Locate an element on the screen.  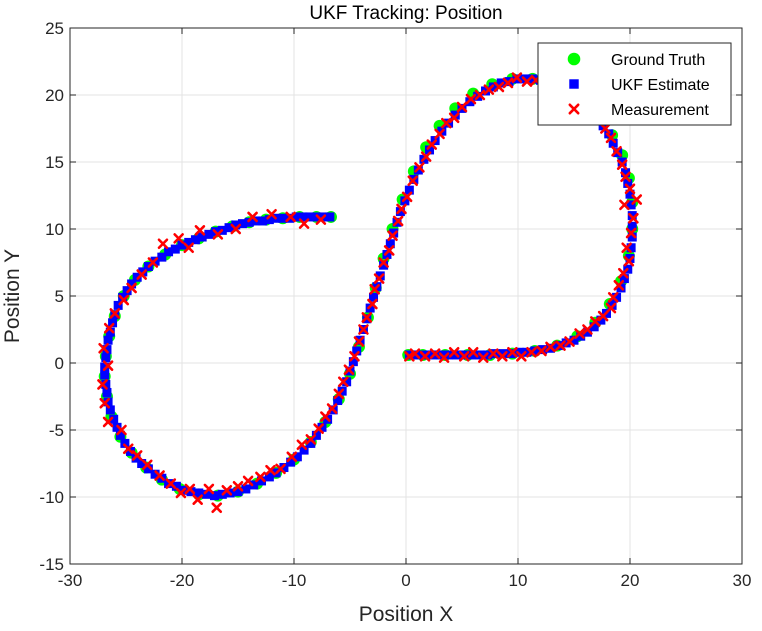
y-tick-label: -15 is located at coordinates (51, 564).